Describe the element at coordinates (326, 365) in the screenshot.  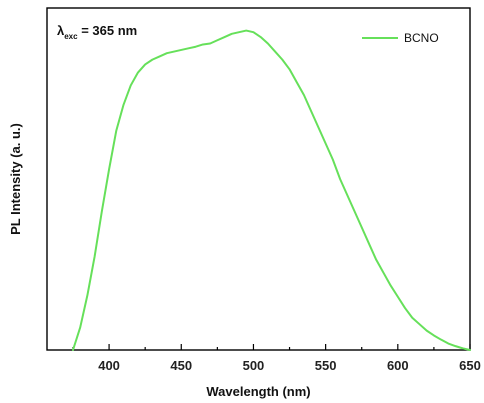
I see `x-tick-label-550: 550` at that location.